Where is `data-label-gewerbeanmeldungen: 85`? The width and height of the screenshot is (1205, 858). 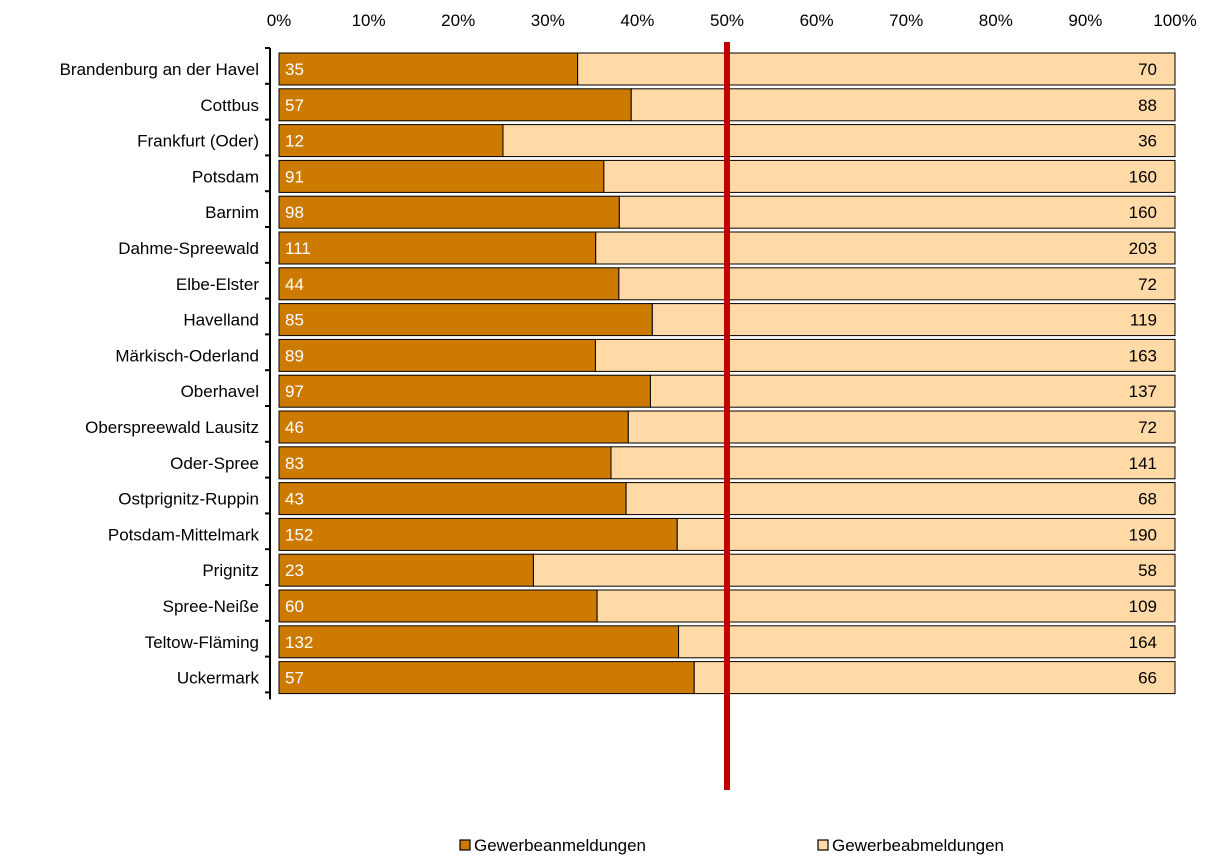 data-label-gewerbeanmeldungen: 85 is located at coordinates (294, 320).